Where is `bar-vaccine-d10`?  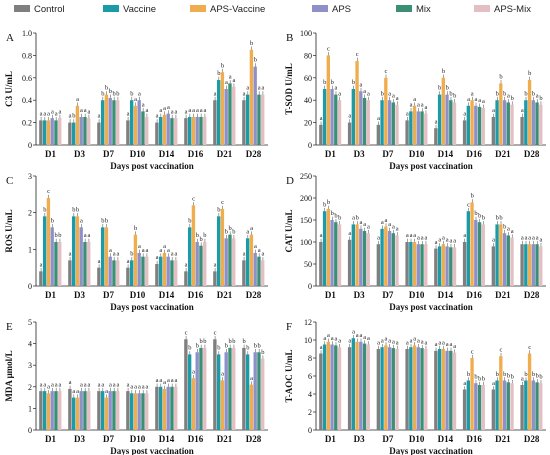
bar-vaccine-d10 is located at coordinates (411, 264).